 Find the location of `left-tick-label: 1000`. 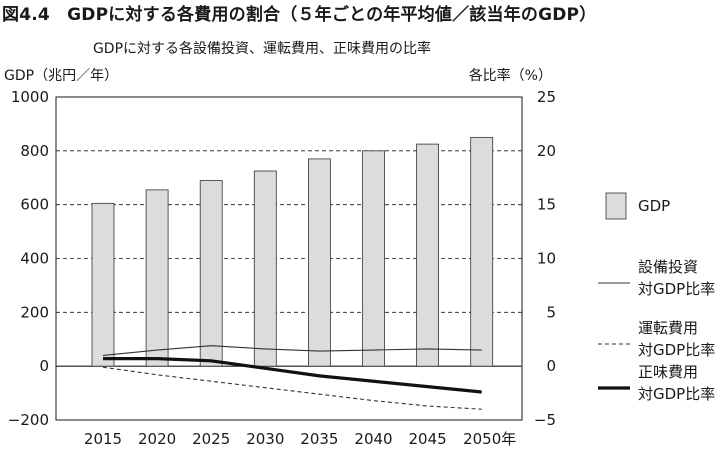

left-tick-label: 1000 is located at coordinates (30, 97).